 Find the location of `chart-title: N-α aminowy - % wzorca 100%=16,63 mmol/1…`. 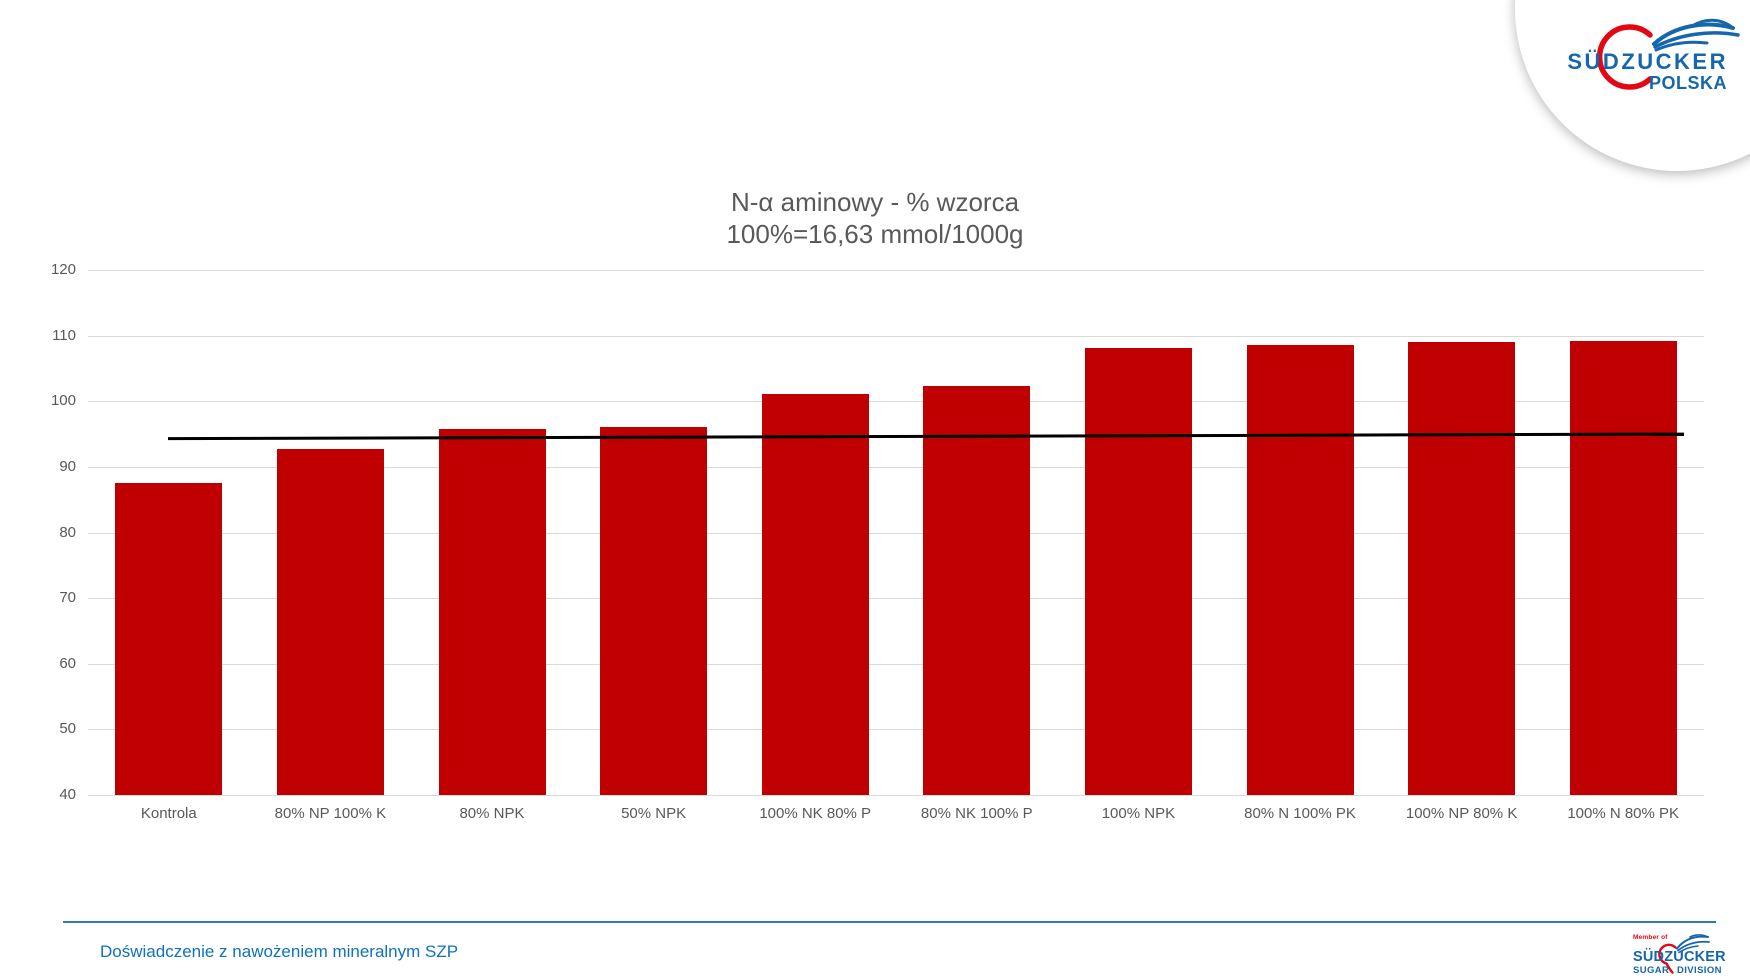

chart-title: N-α aminowy - % wzorca 100%=16,63 mmol/1… is located at coordinates (875, 218).